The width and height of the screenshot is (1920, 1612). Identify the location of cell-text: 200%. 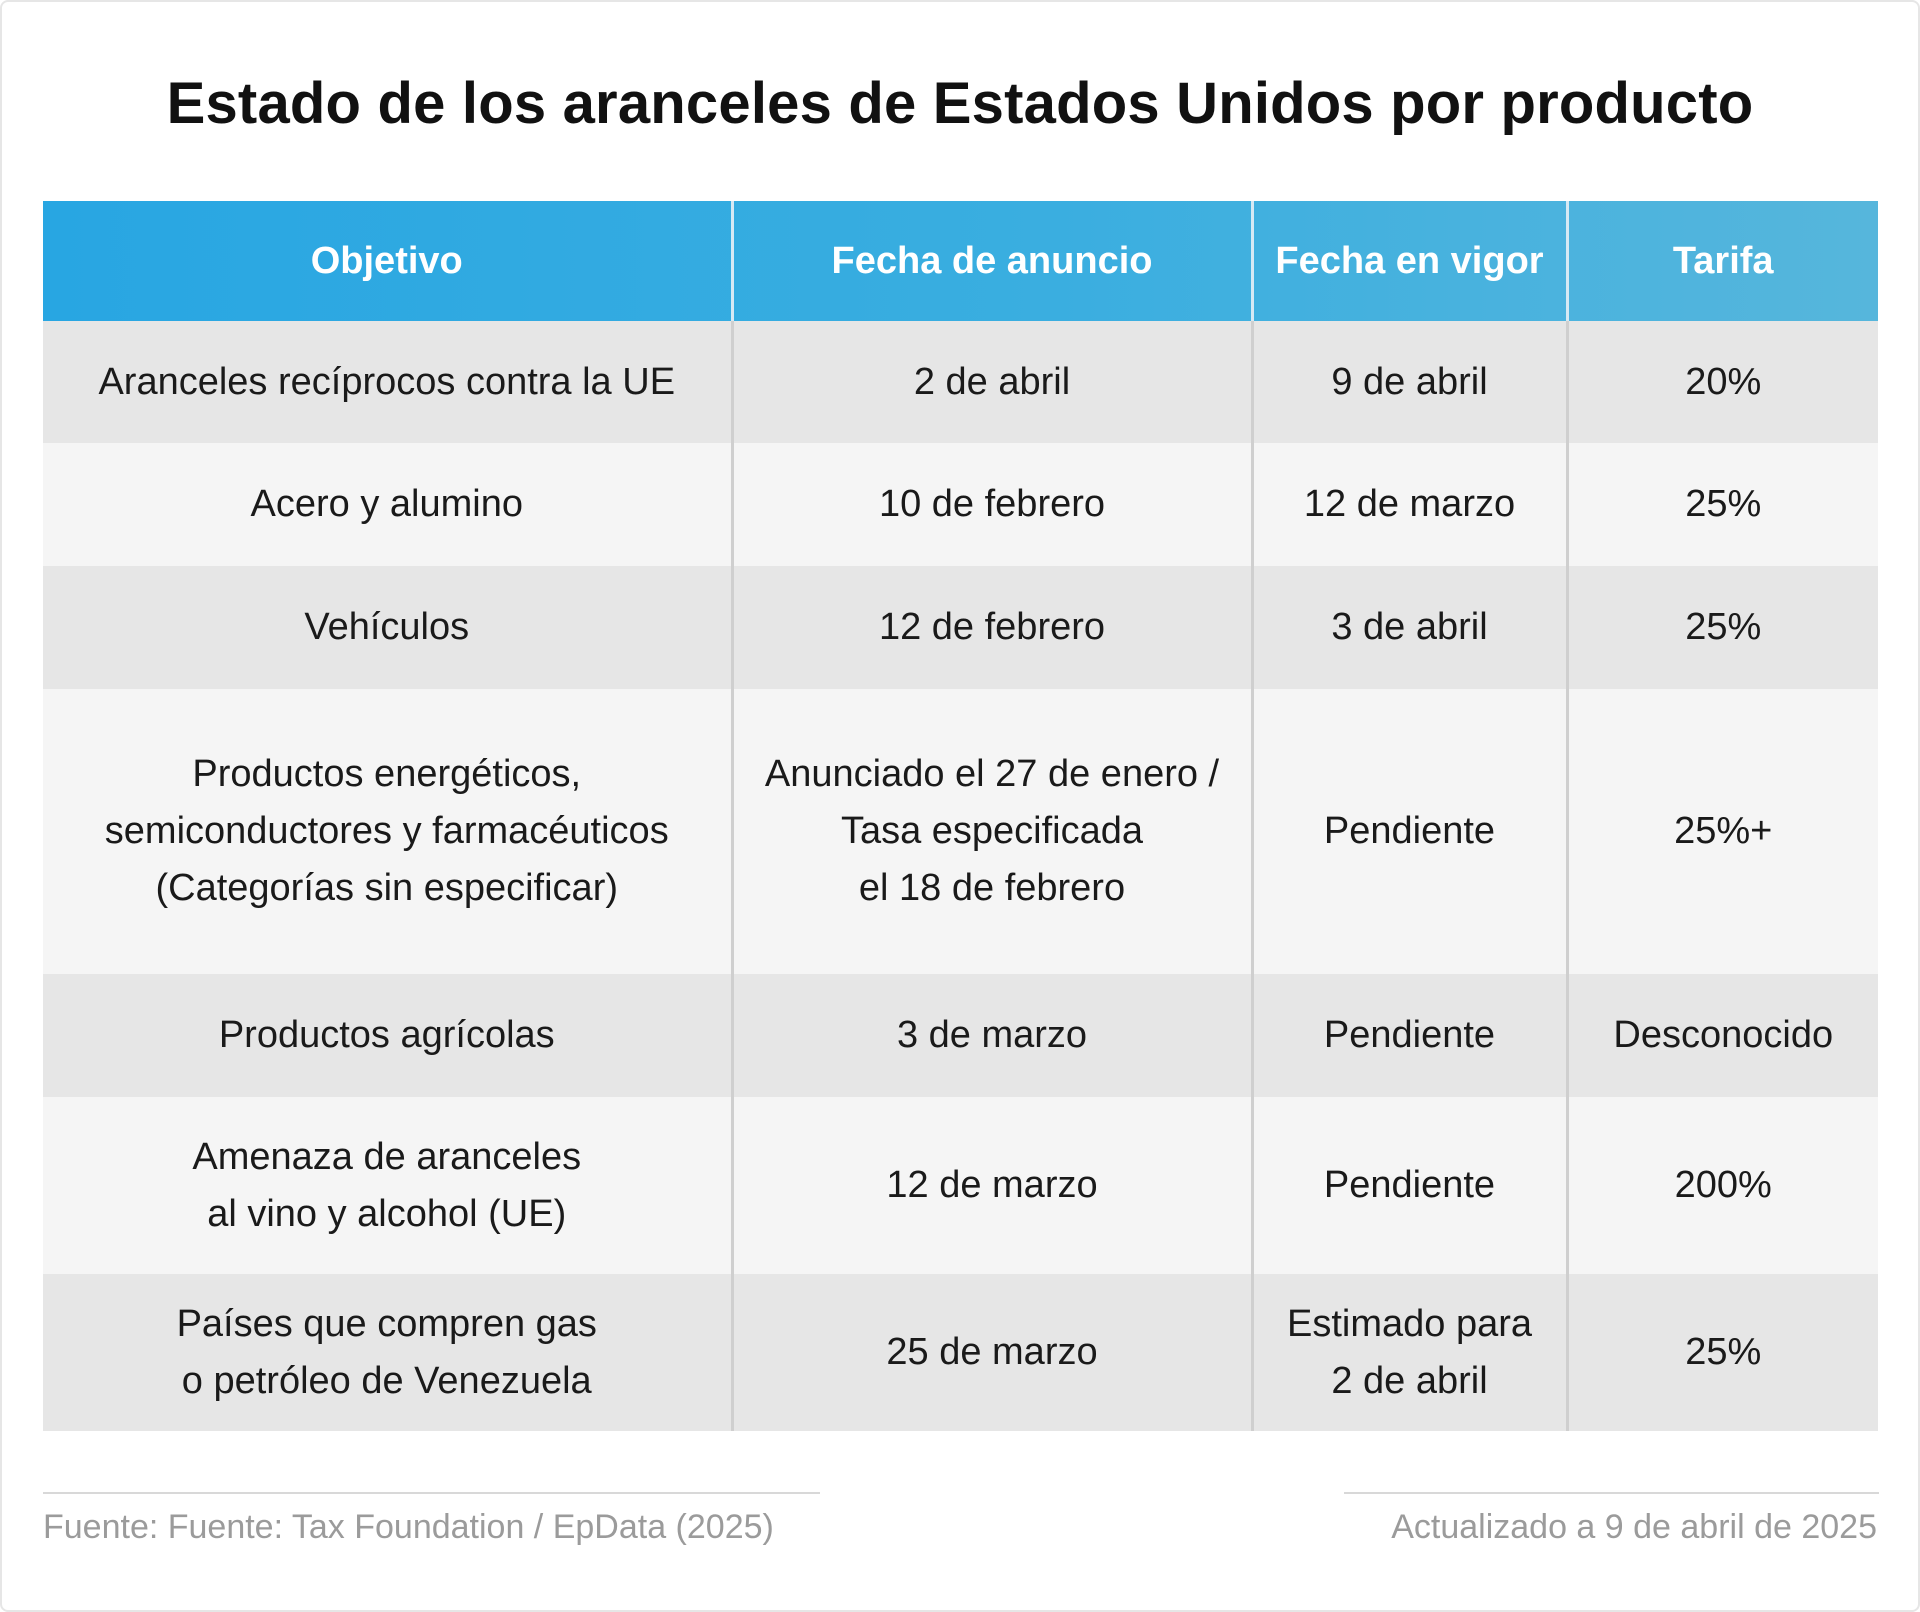
(1723, 1185).